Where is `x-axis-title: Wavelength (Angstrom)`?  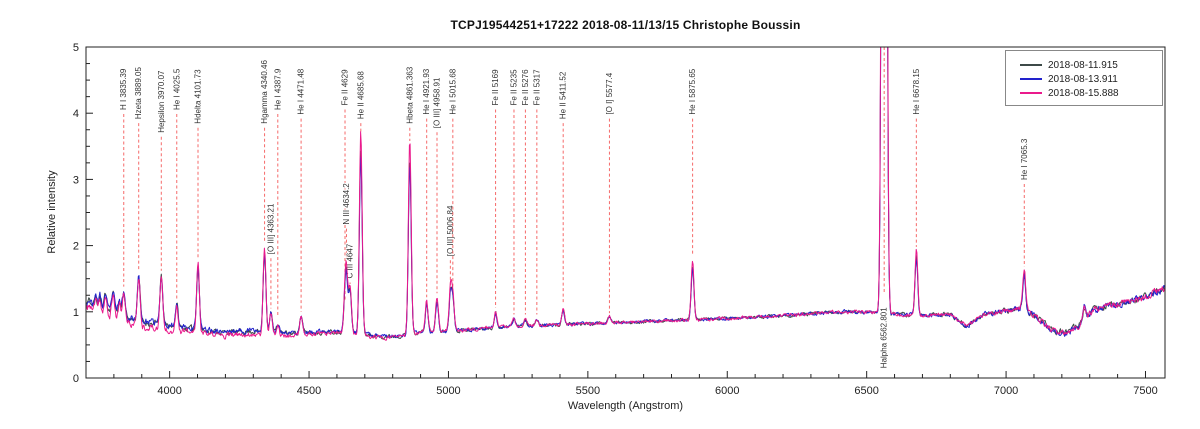
x-axis-title: Wavelength (Angstrom) is located at coordinates (625, 406).